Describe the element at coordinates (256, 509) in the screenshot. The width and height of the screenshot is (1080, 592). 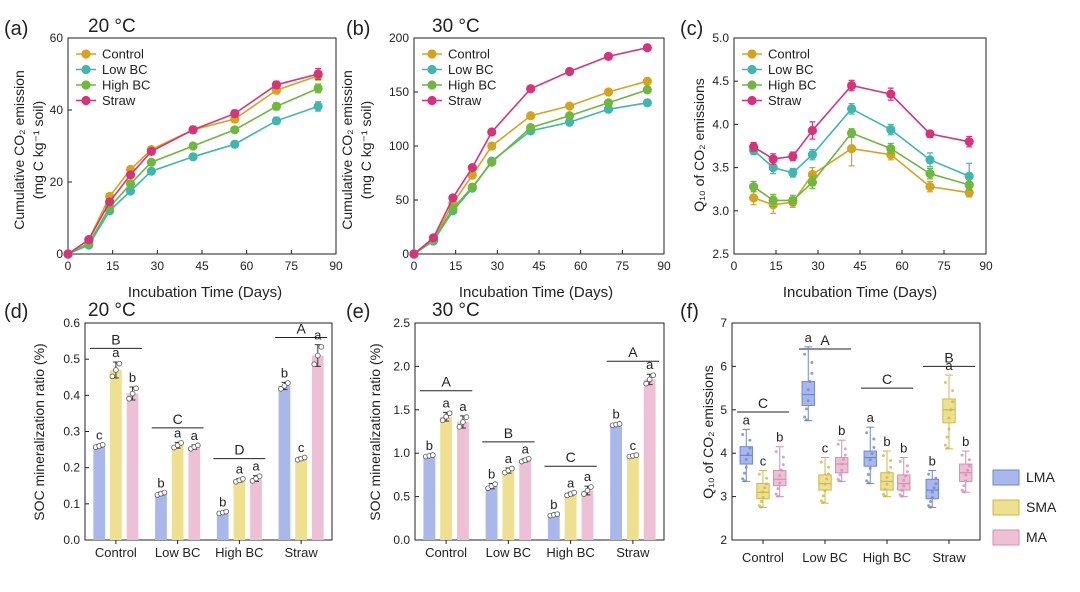
I see `bar-ma` at that location.